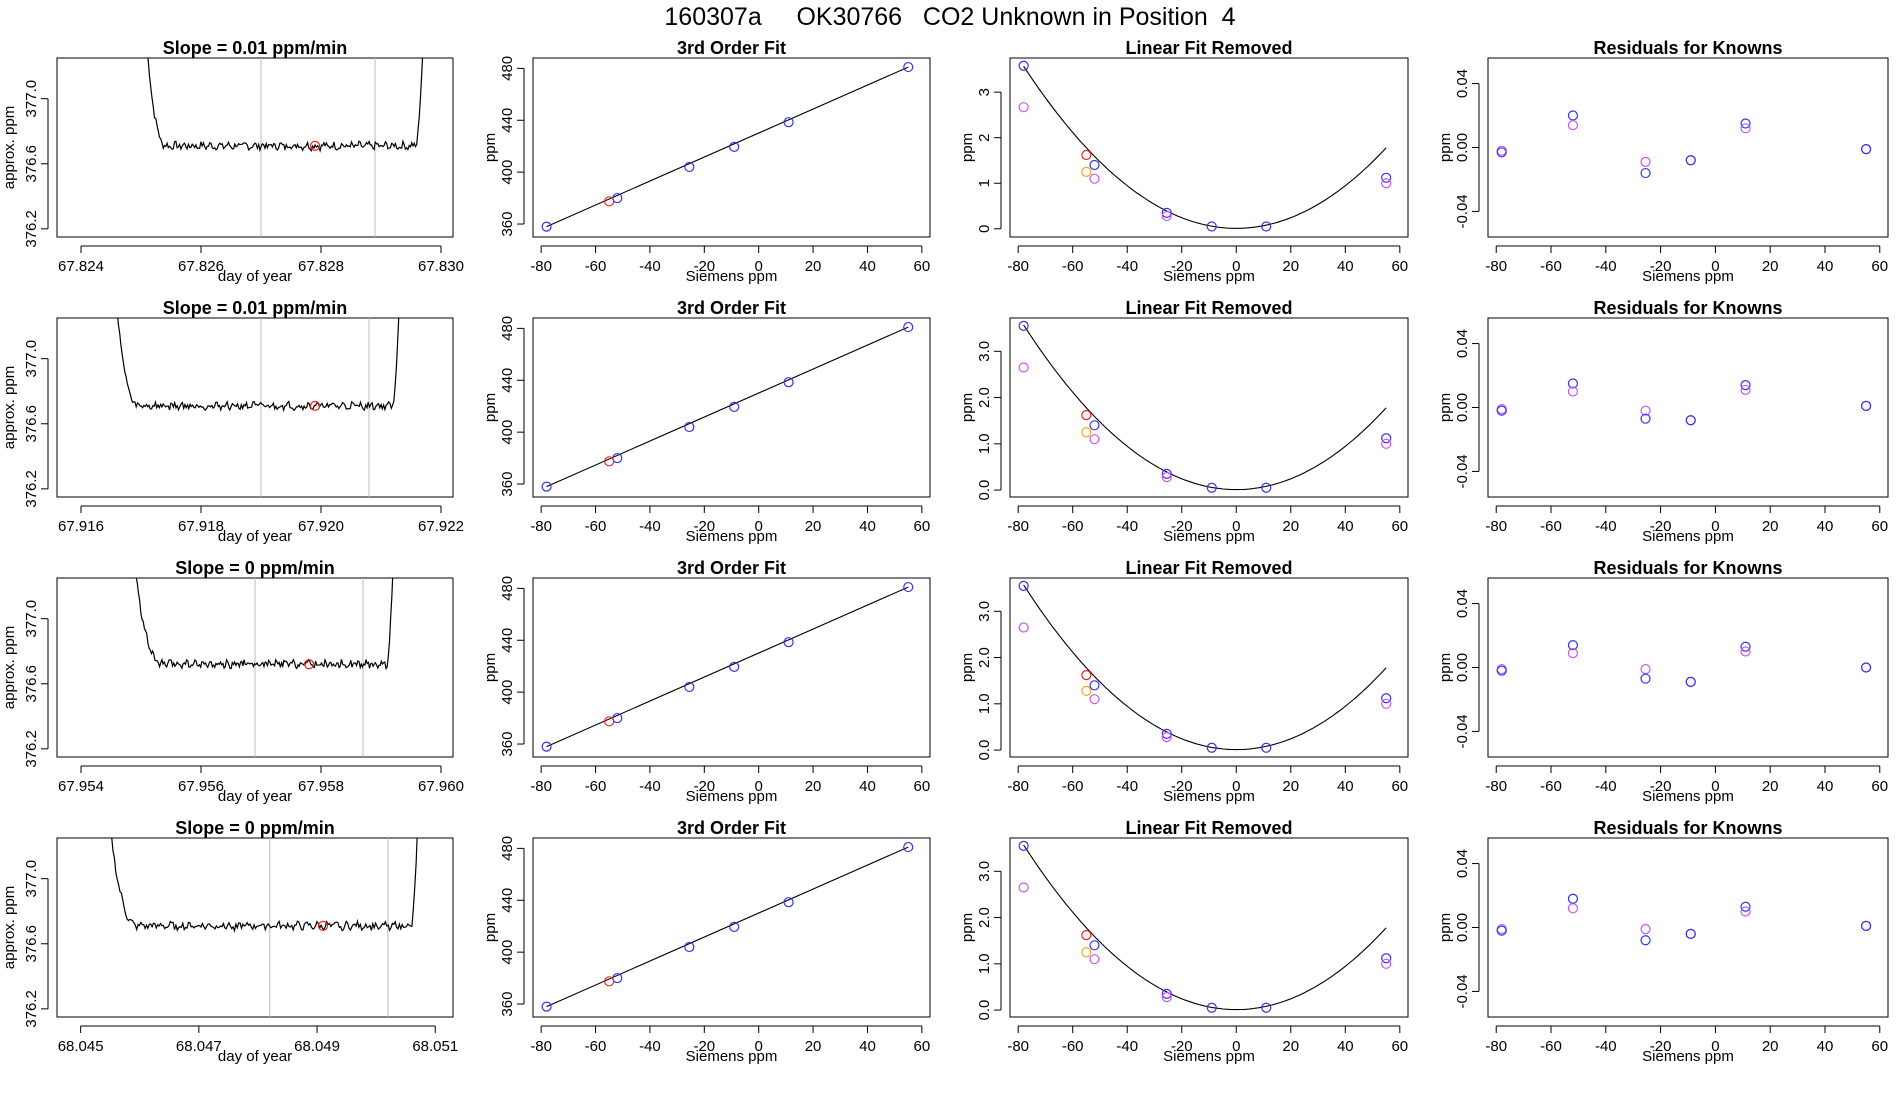 Image resolution: width=1900 pixels, height=1100 pixels. What do you see at coordinates (507, 68) in the screenshot?
I see `y-tick-label: 480` at bounding box center [507, 68].